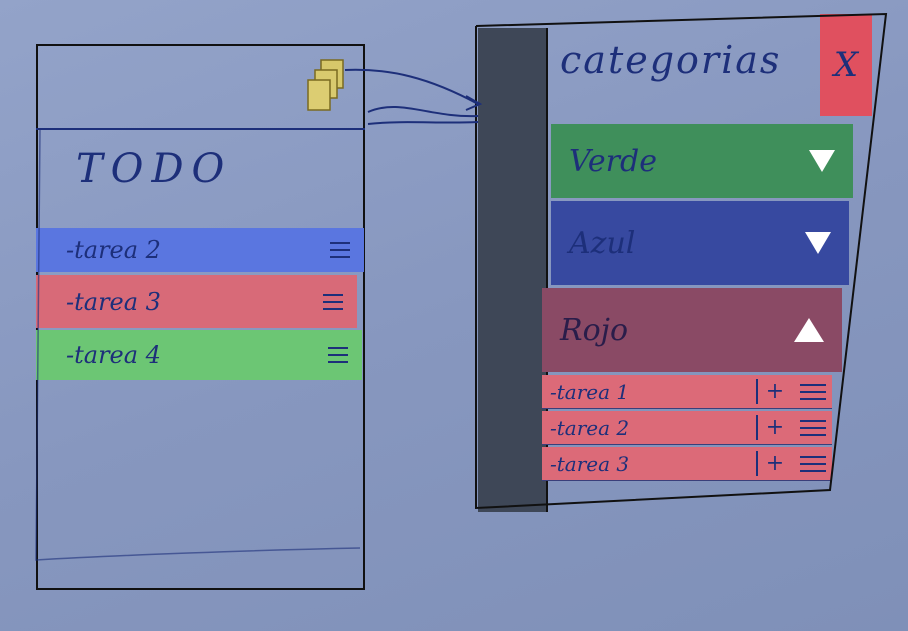  Describe the element at coordinates (702, 161) in the screenshot. I see `category-verde: Verde` at that location.